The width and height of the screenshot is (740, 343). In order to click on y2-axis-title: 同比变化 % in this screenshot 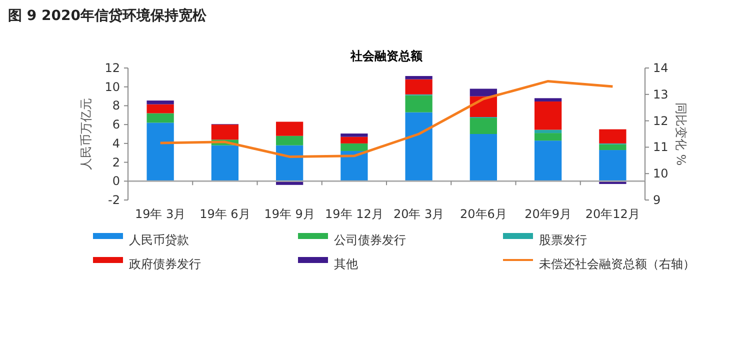, I will do `click(681, 134)`.